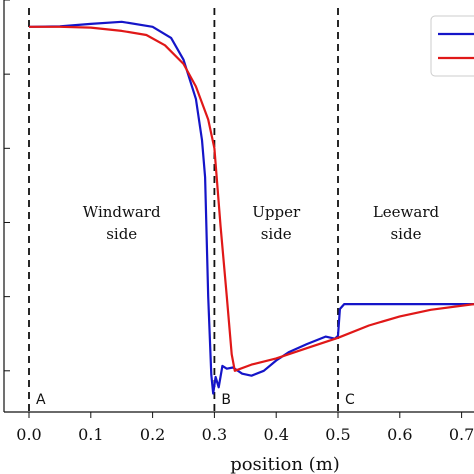 Image resolution: width=474 pixels, height=474 pixels. What do you see at coordinates (122, 223) in the screenshot?
I see `region-label-0: Windward side` at bounding box center [122, 223].